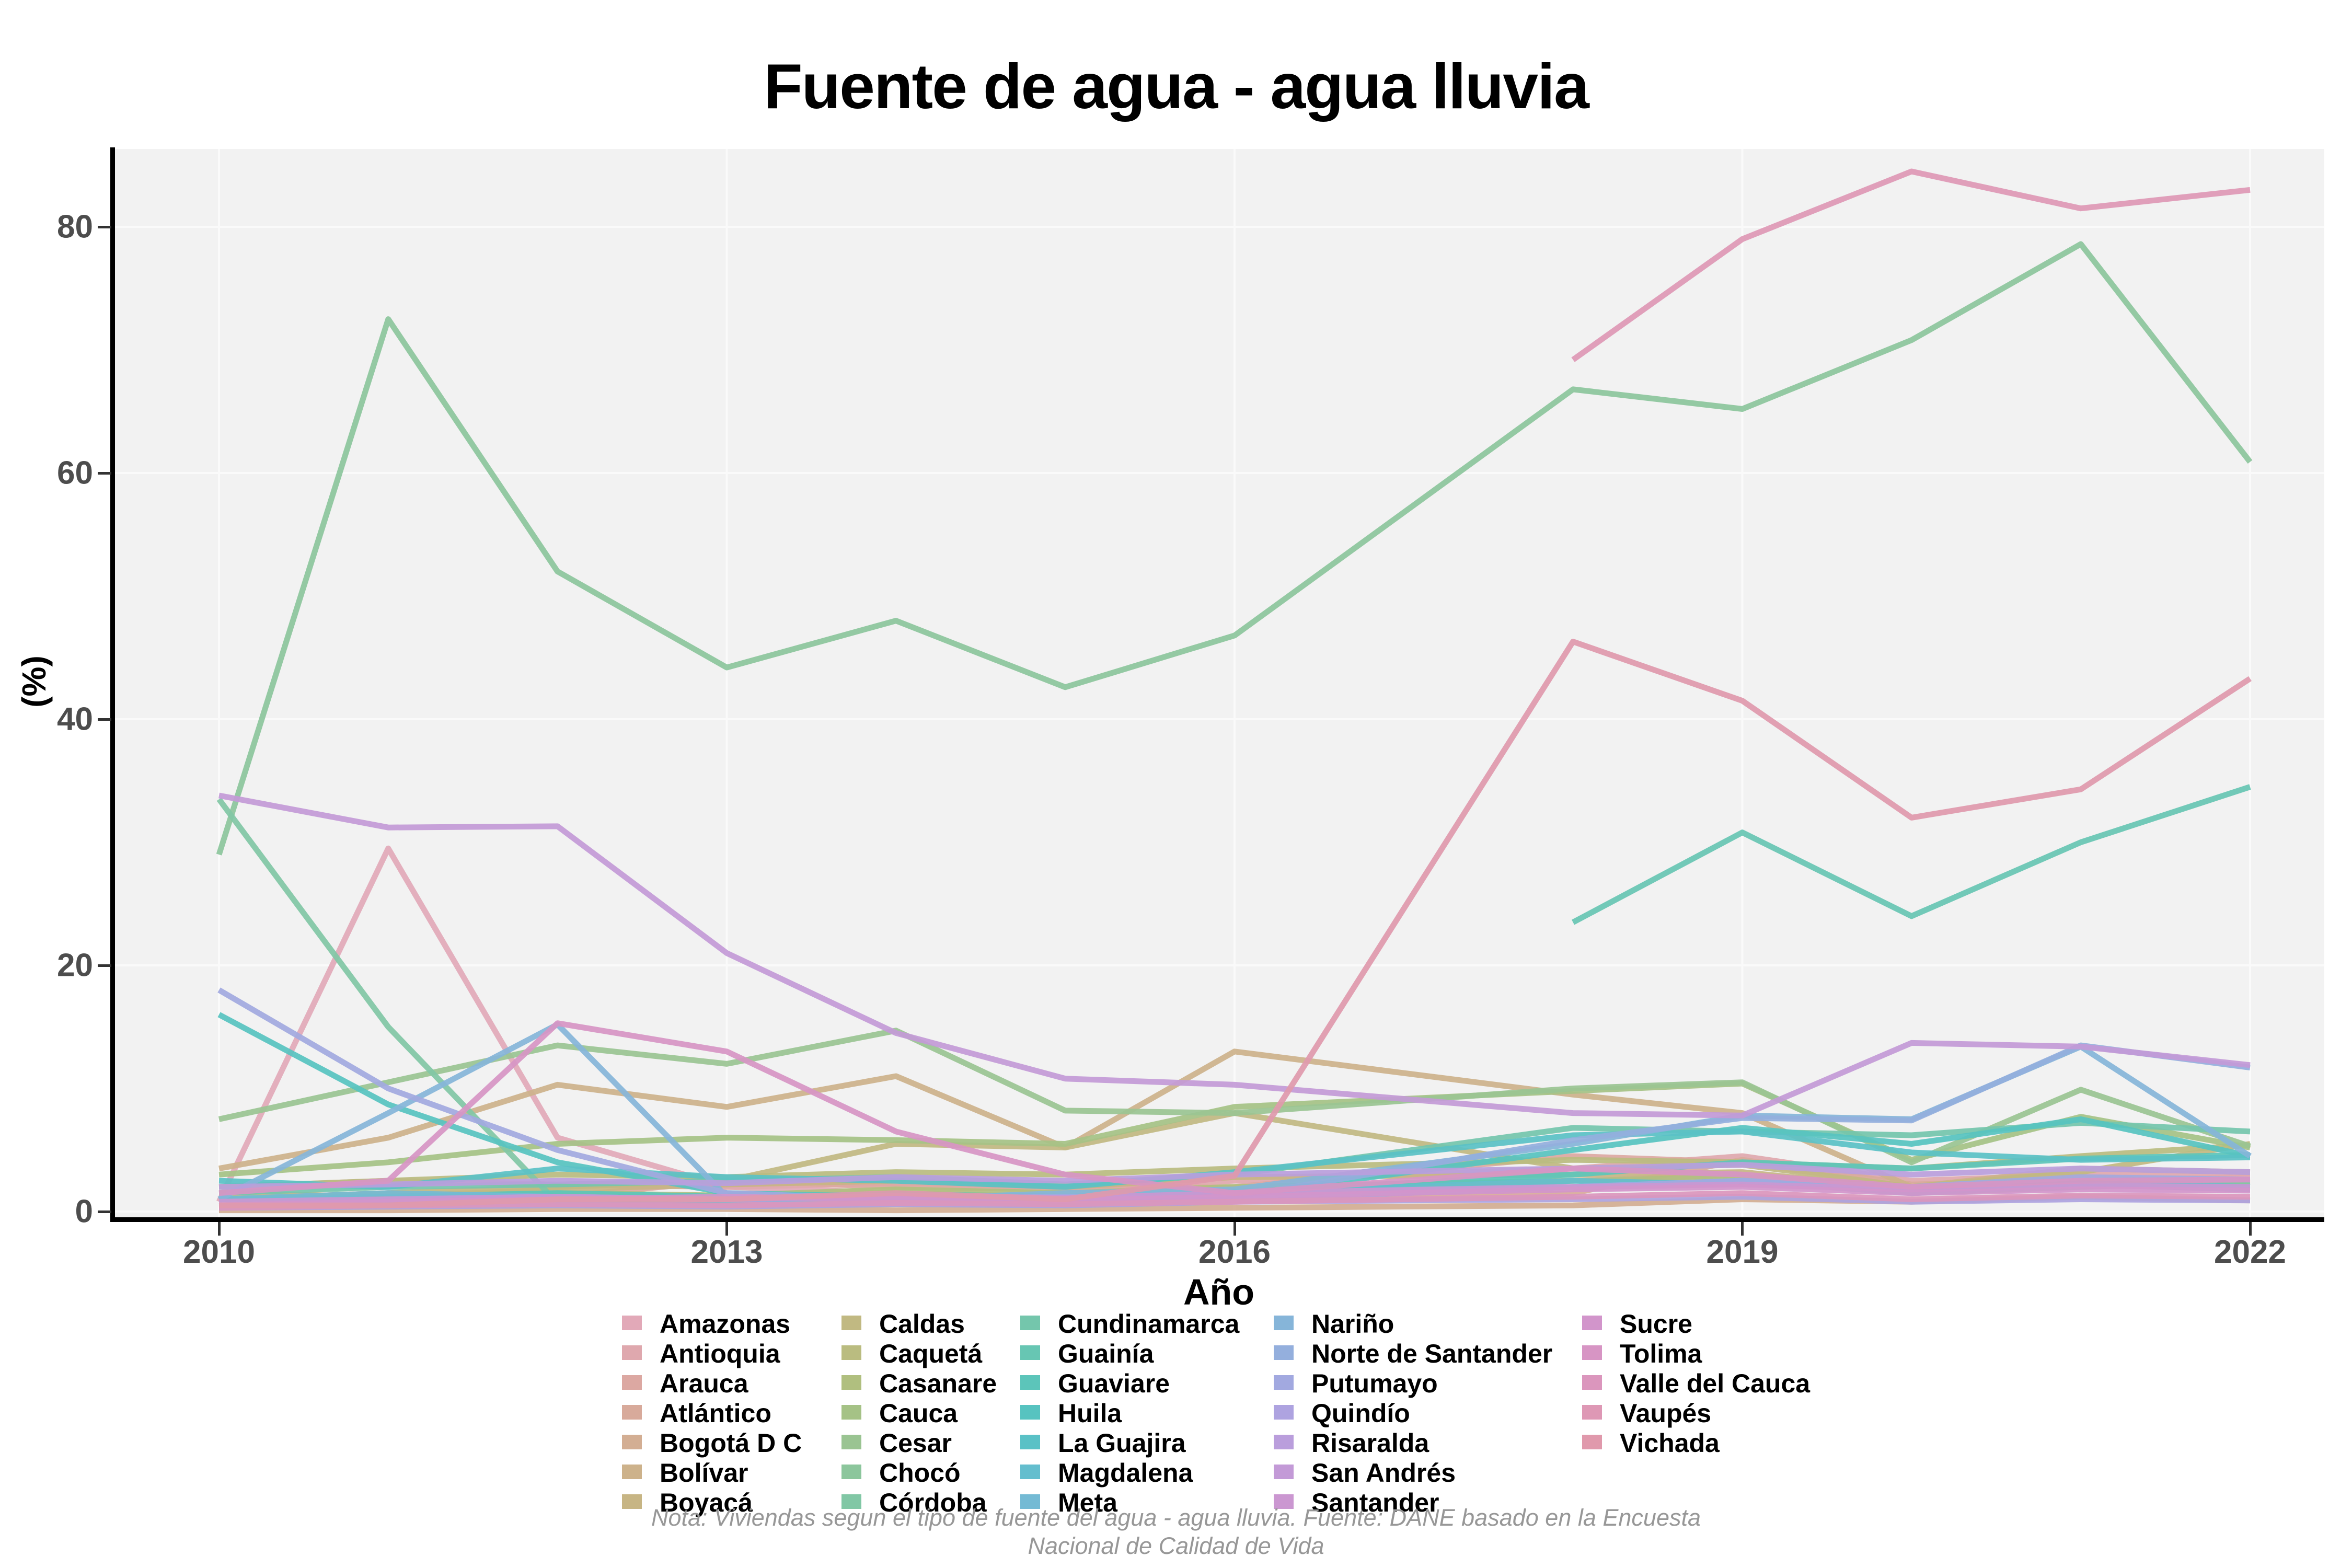 This screenshot has width=2352, height=1568. What do you see at coordinates (1106, 1353) in the screenshot?
I see `legend-label: Guainía` at bounding box center [1106, 1353].